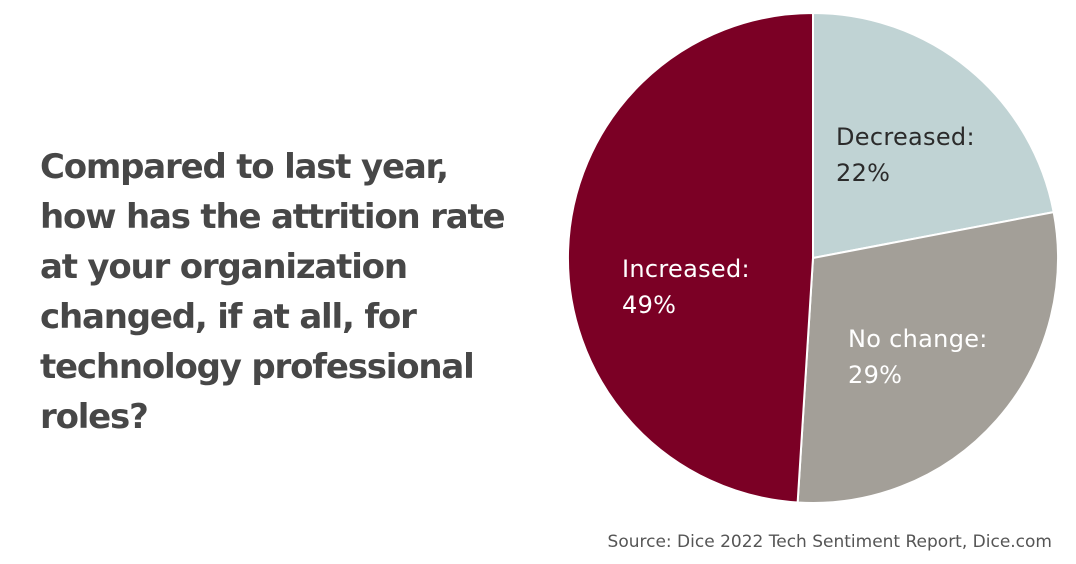  Describe the element at coordinates (649, 305) in the screenshot. I see `slice-value-label: 49%` at that location.